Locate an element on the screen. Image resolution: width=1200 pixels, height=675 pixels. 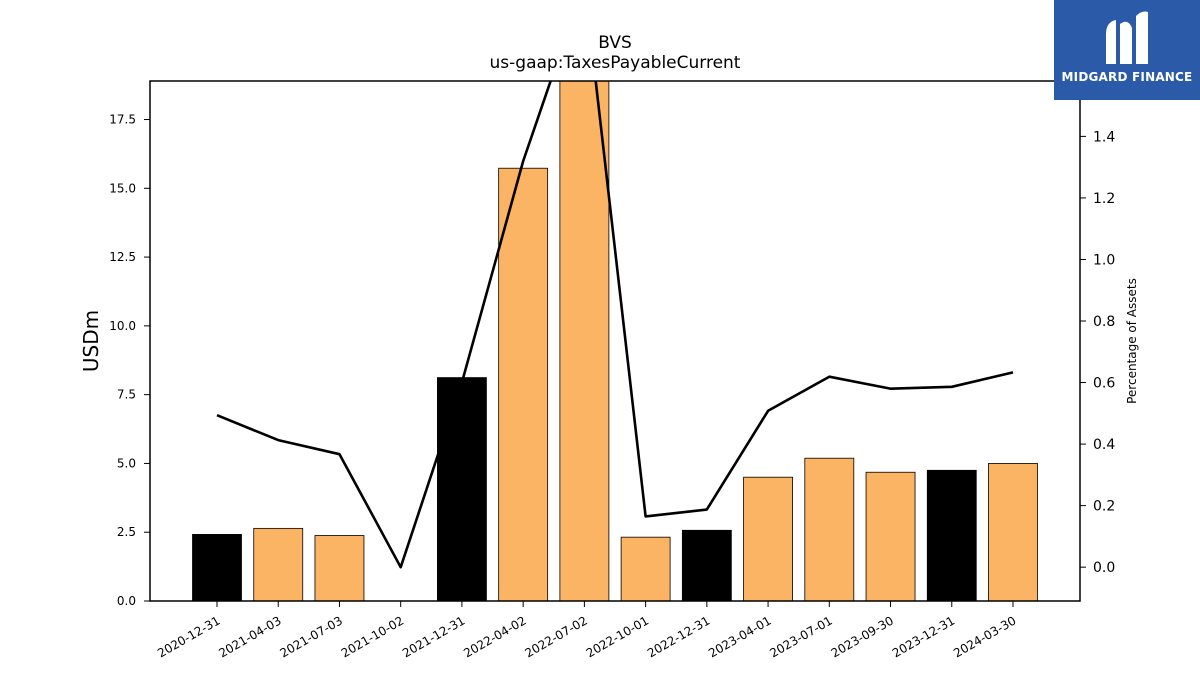
y-axis-label: USDm is located at coordinates (91, 341).